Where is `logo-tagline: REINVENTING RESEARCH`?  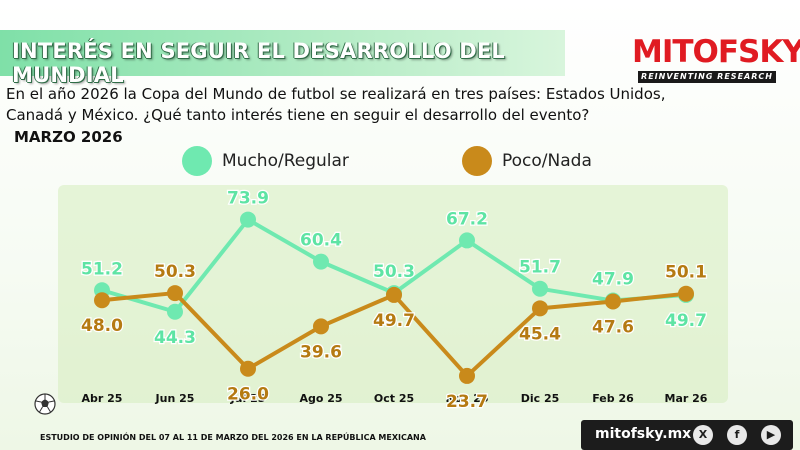
logo-tagline: REINVENTING RESEARCH is located at coordinates (707, 77).